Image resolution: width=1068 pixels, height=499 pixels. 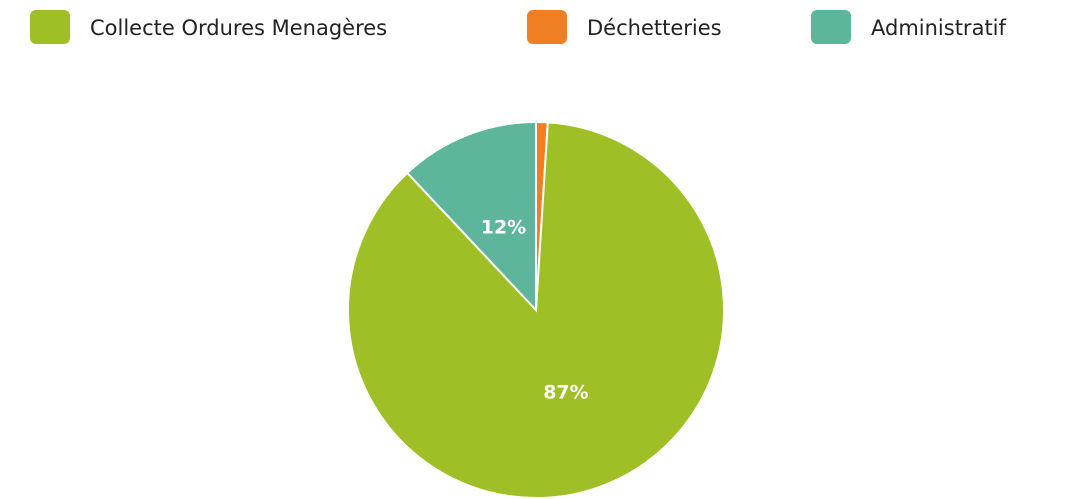 I want to click on pie-slice, so click(x=471, y=216).